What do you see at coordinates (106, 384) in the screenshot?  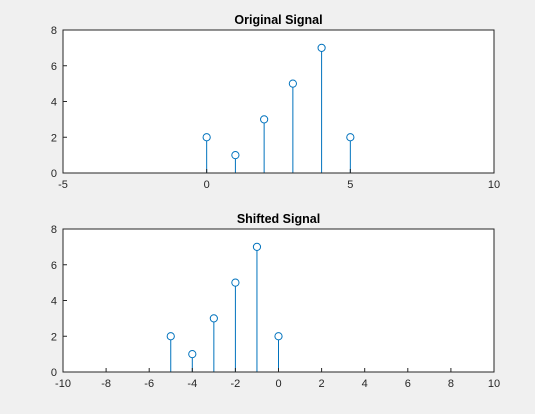 I see `x-tick-label: -8` at bounding box center [106, 384].